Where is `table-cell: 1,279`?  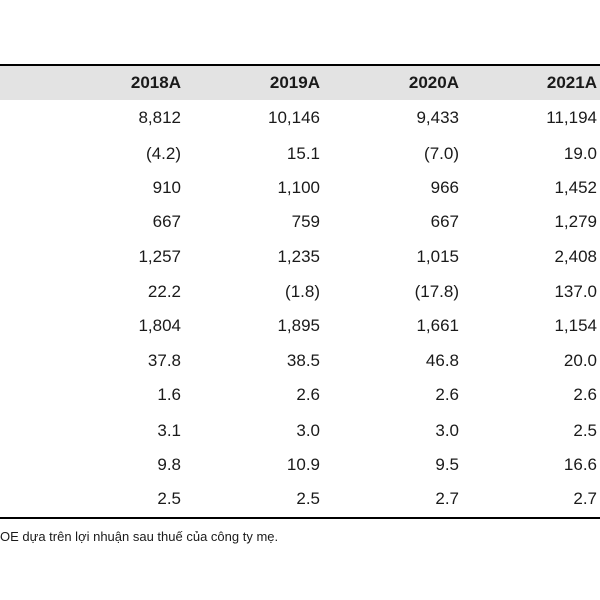 table-cell: 1,279 is located at coordinates (575, 221).